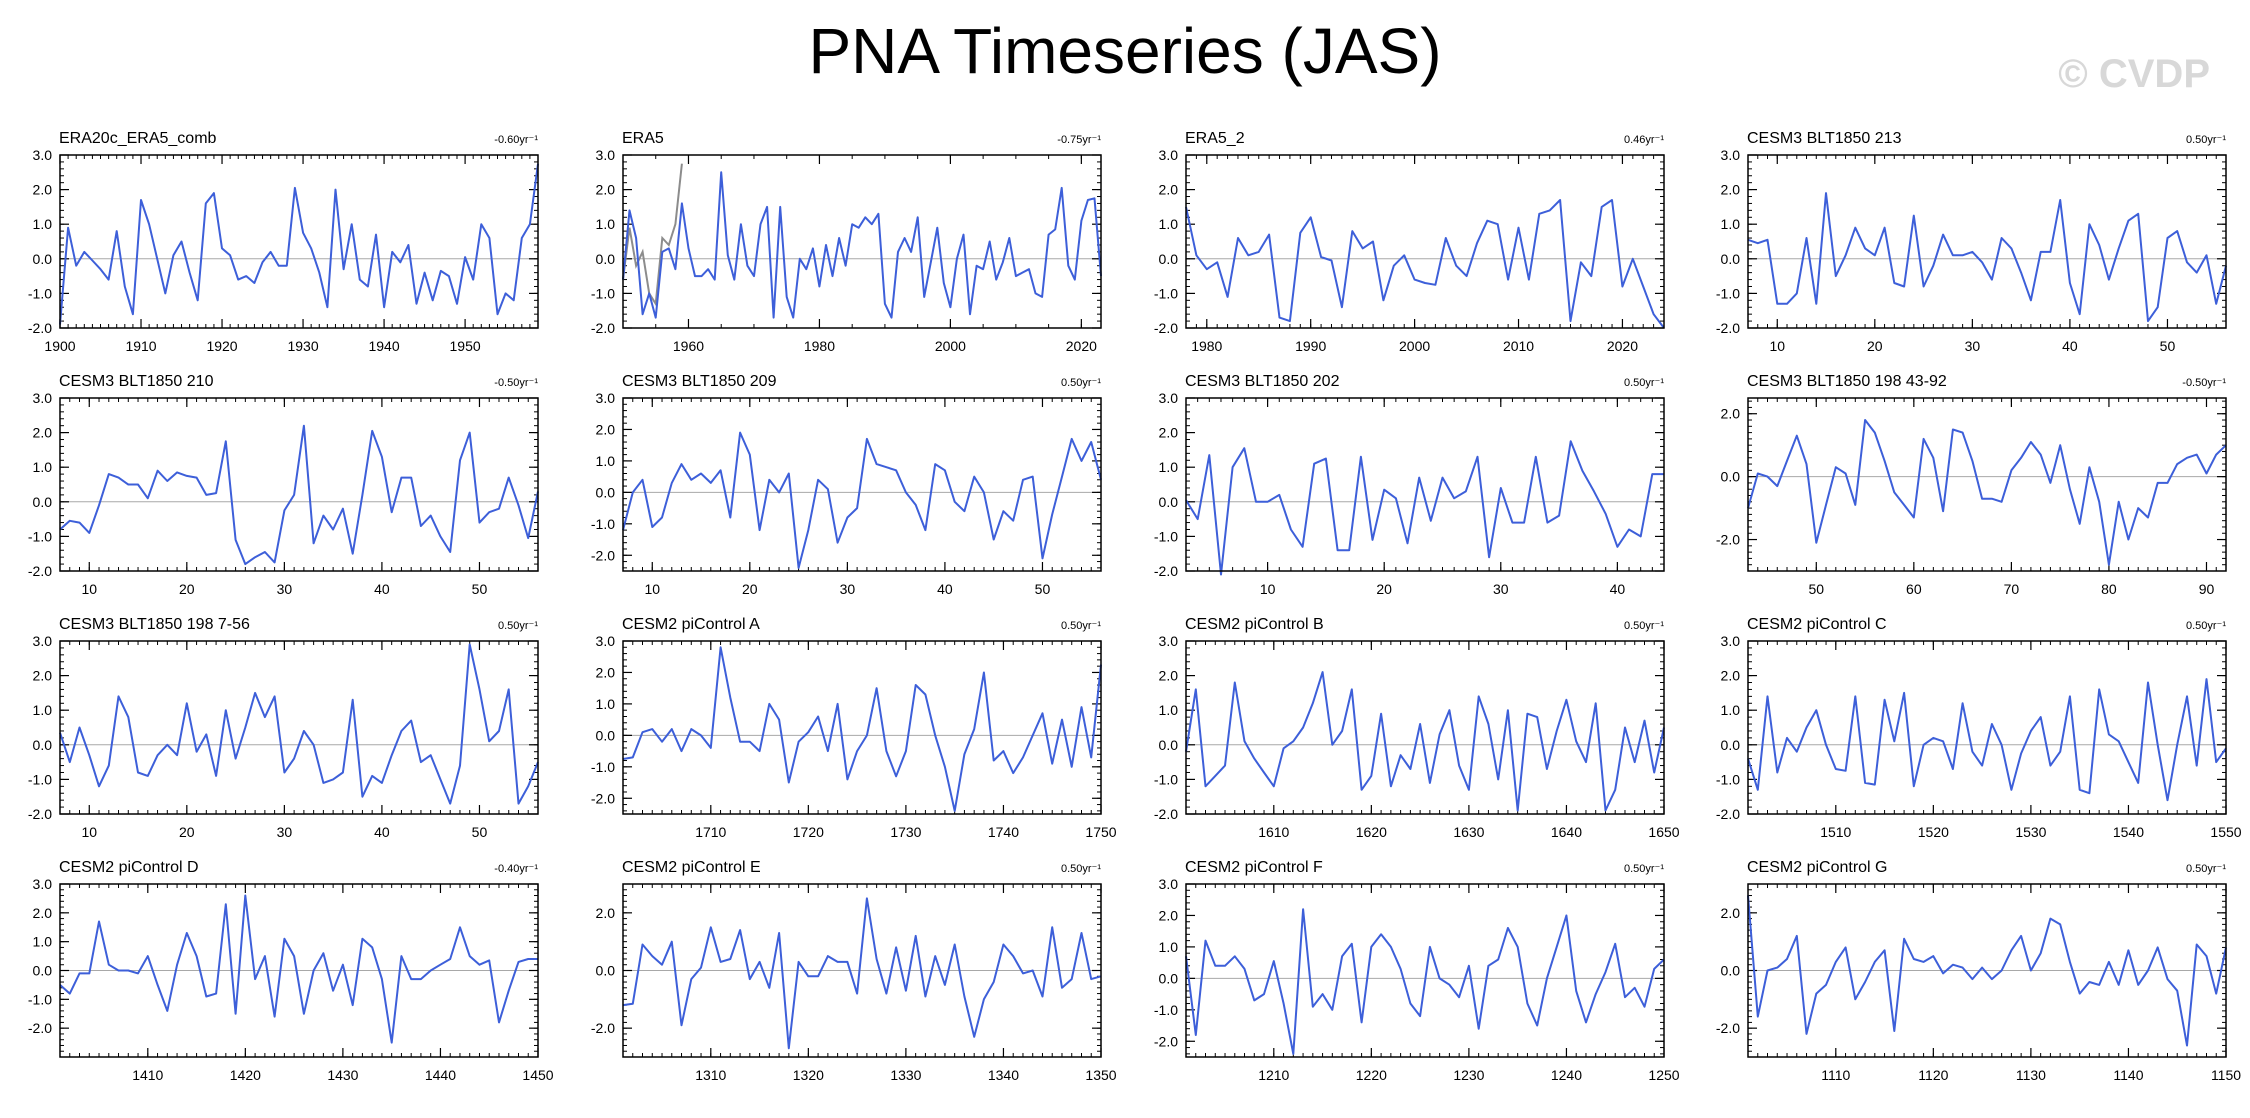 This screenshot has height=1118, width=2250. Describe the element at coordinates (1663, 1075) in the screenshot. I see `x-tick-label: 1250` at that location.